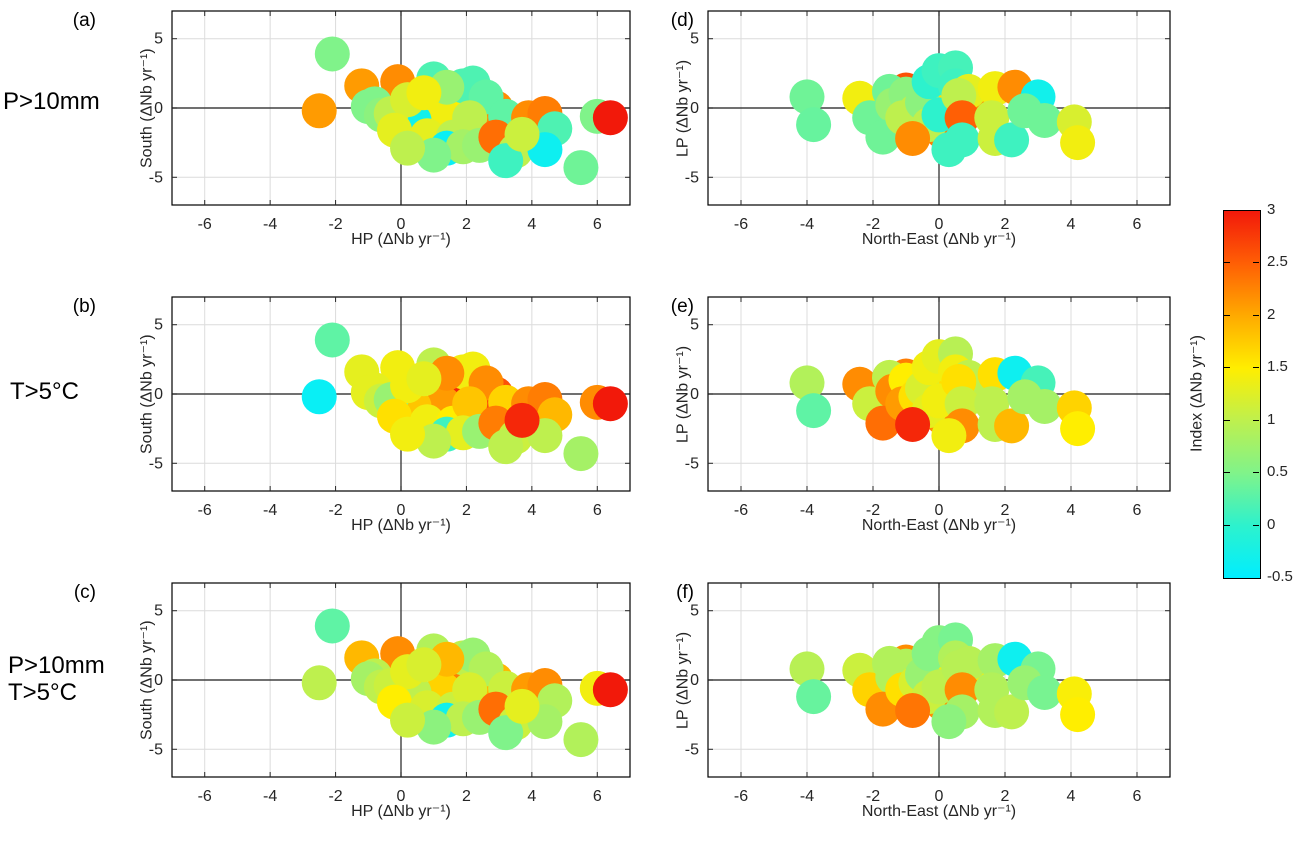  Describe the element at coordinates (682, 20) in the screenshot. I see `panel-letter-d: (d)` at that location.